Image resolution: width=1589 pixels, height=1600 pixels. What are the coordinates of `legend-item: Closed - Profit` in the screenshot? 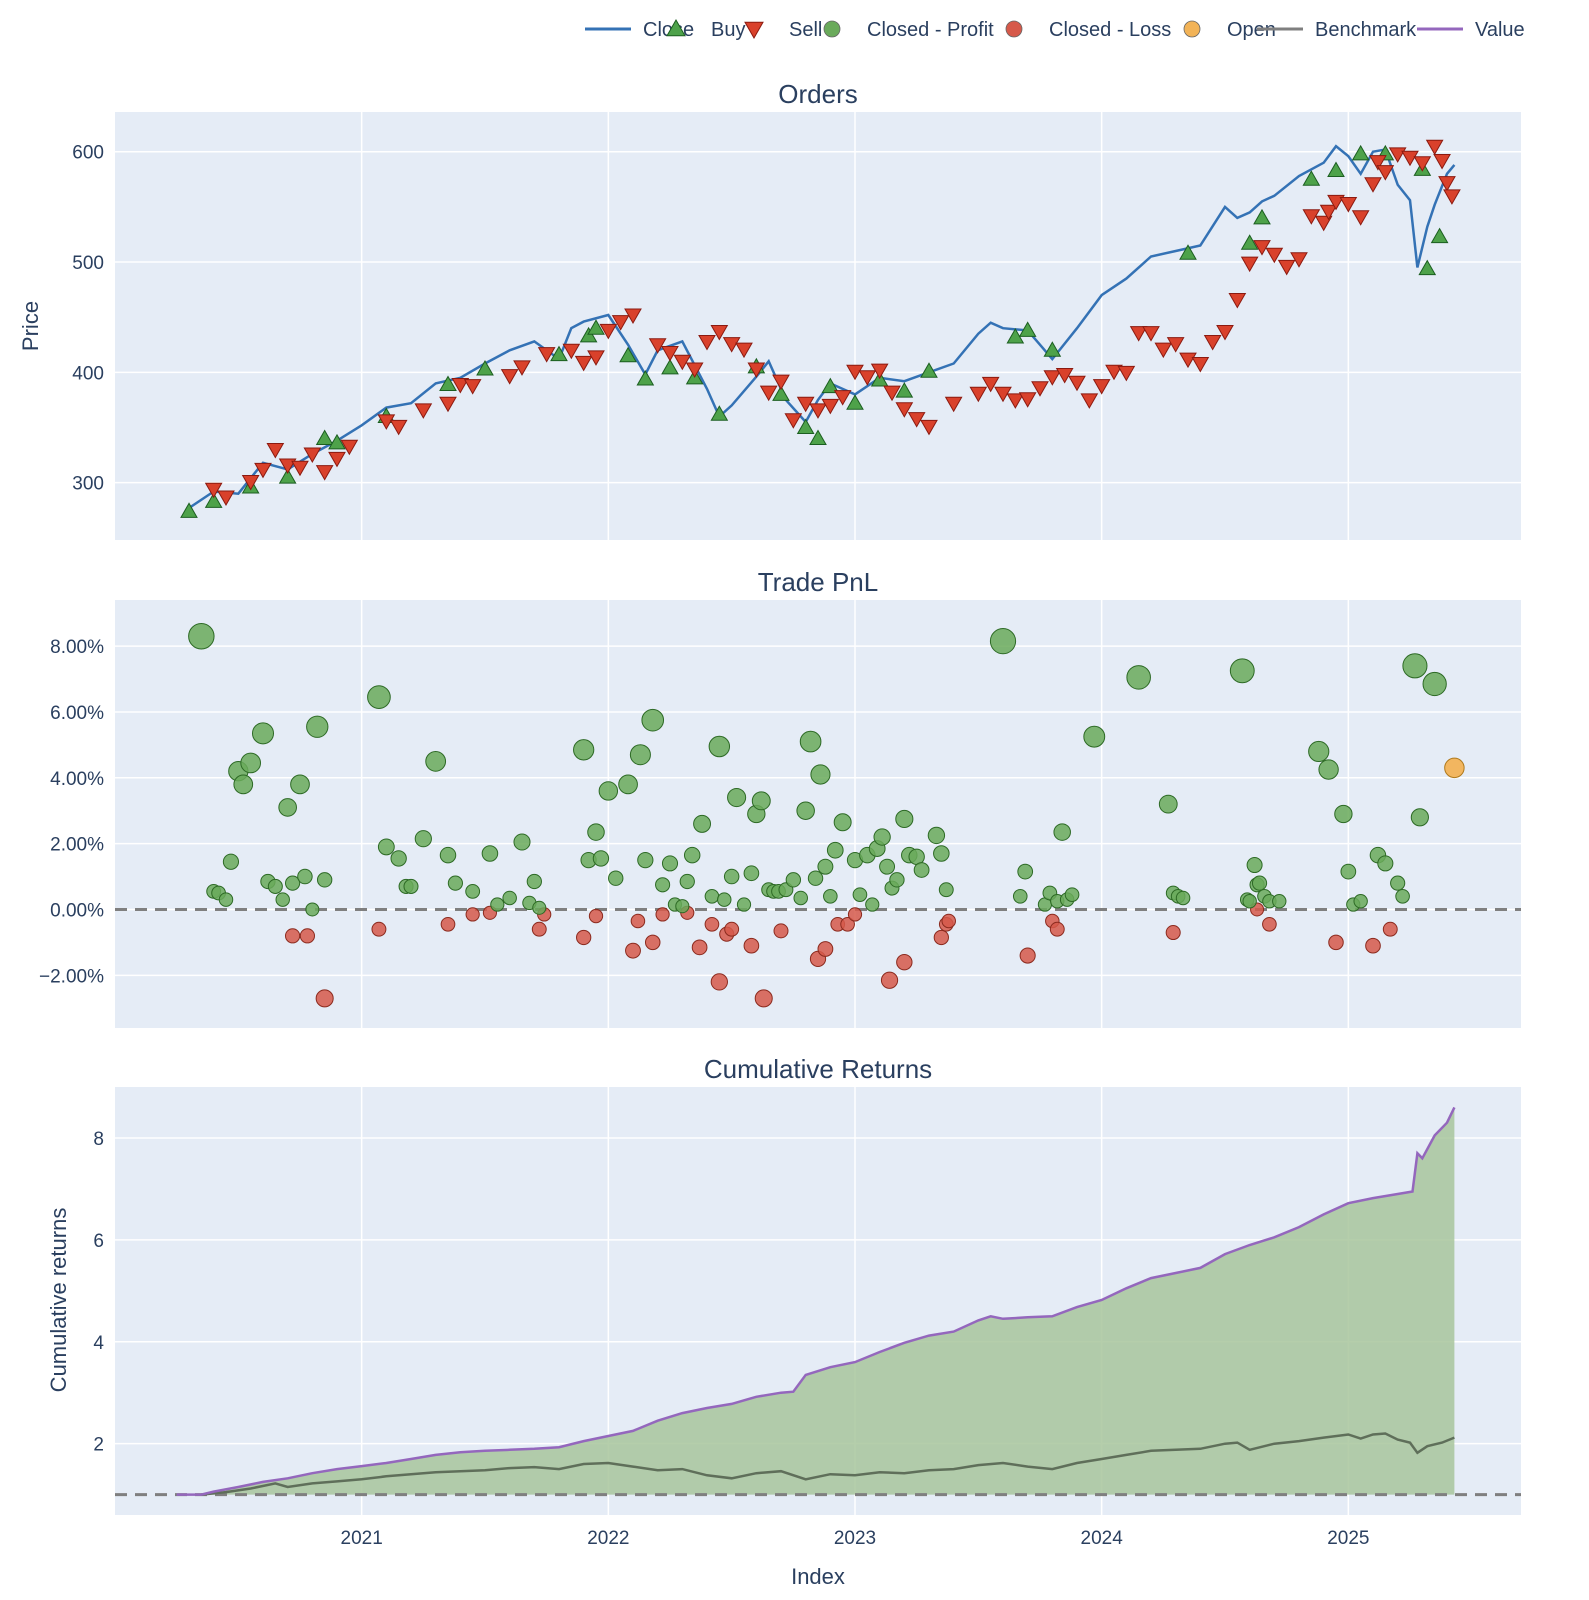 It's located at (908, 30).